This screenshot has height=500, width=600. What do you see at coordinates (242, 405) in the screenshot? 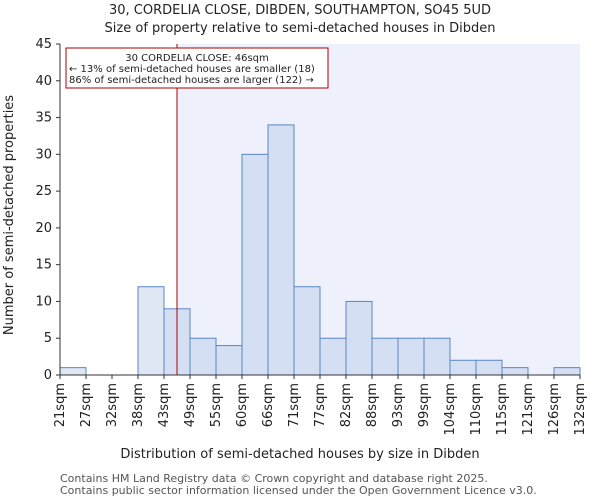
I see `x-tick-label: 60sqm` at bounding box center [242, 405].